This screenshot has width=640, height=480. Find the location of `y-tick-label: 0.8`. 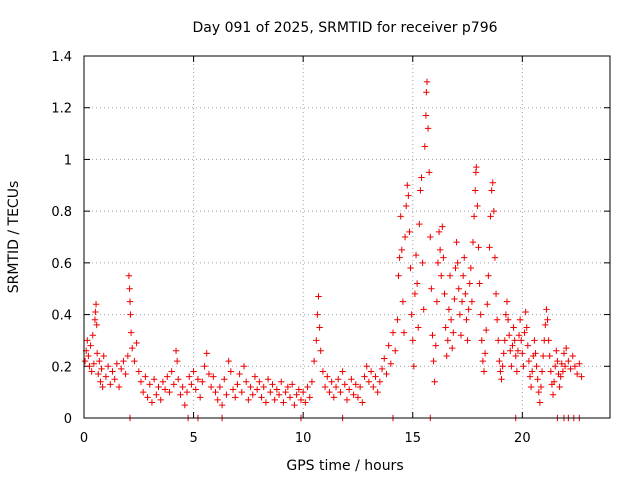

y-tick-label: 0.8 is located at coordinates (61, 212).